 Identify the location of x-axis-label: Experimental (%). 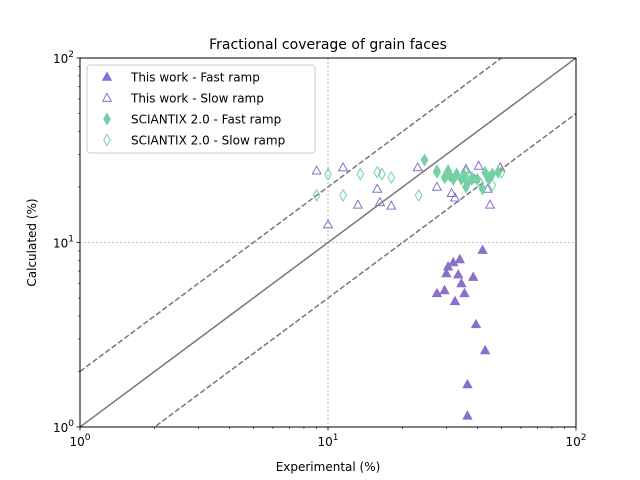
(328, 467).